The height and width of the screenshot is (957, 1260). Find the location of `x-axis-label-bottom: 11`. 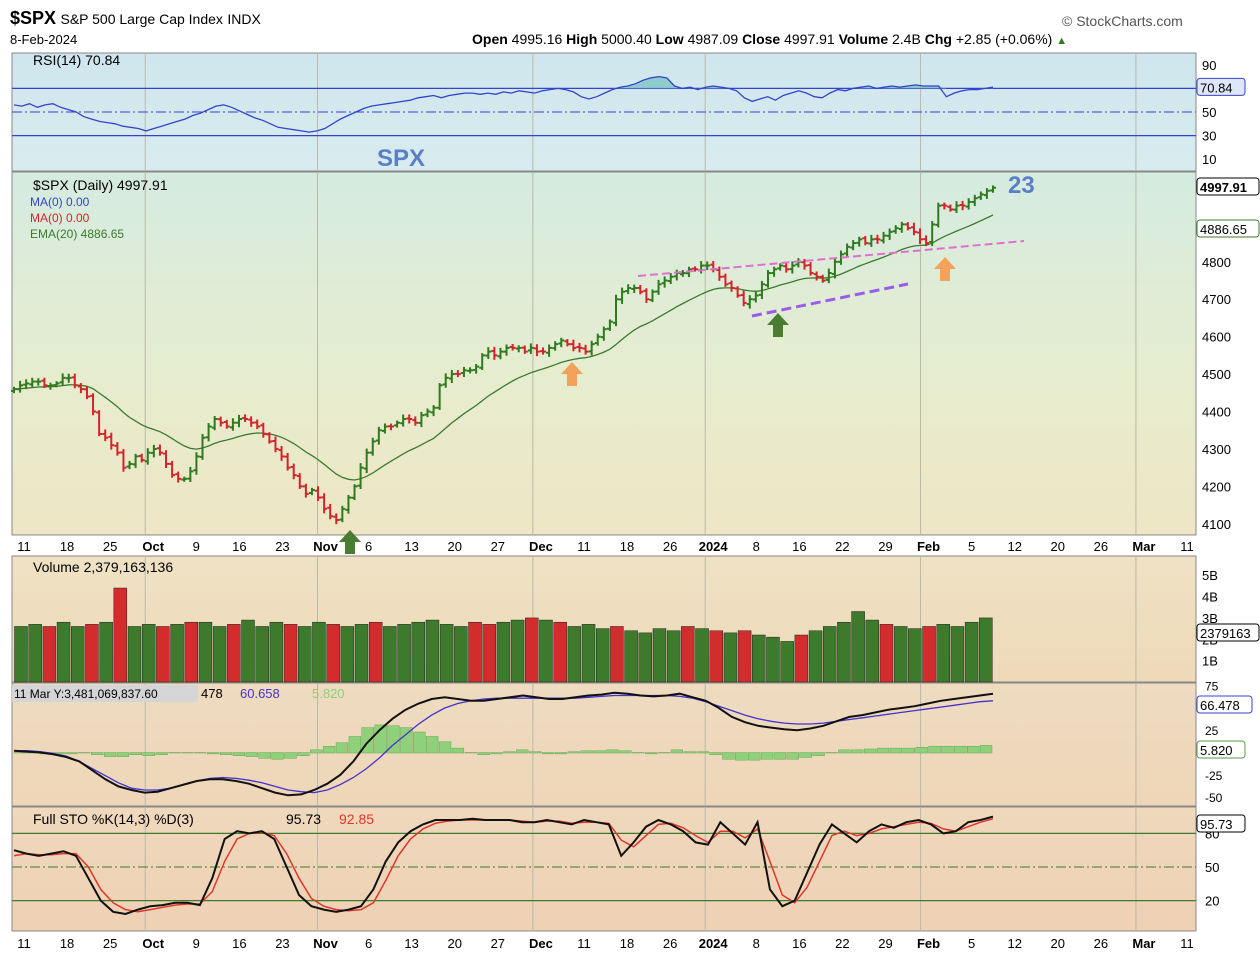

x-axis-label-bottom: 11 is located at coordinates (1187, 943).